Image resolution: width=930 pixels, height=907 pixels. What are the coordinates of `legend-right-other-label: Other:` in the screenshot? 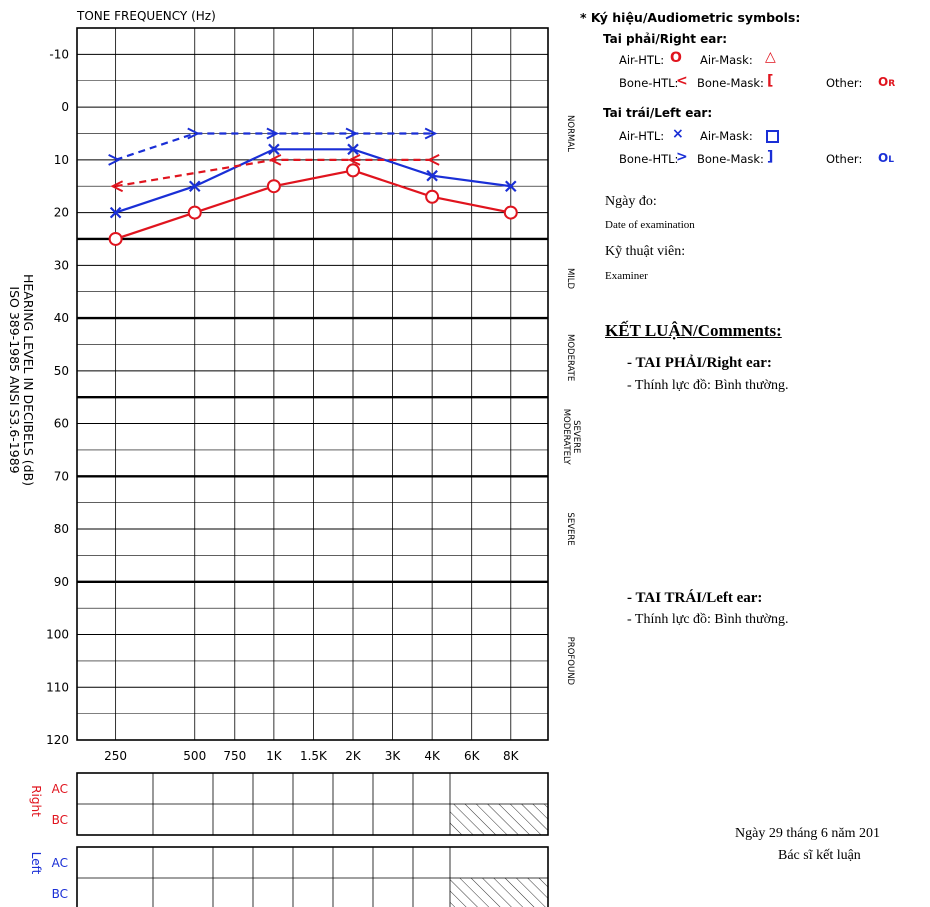 It's located at (844, 83).